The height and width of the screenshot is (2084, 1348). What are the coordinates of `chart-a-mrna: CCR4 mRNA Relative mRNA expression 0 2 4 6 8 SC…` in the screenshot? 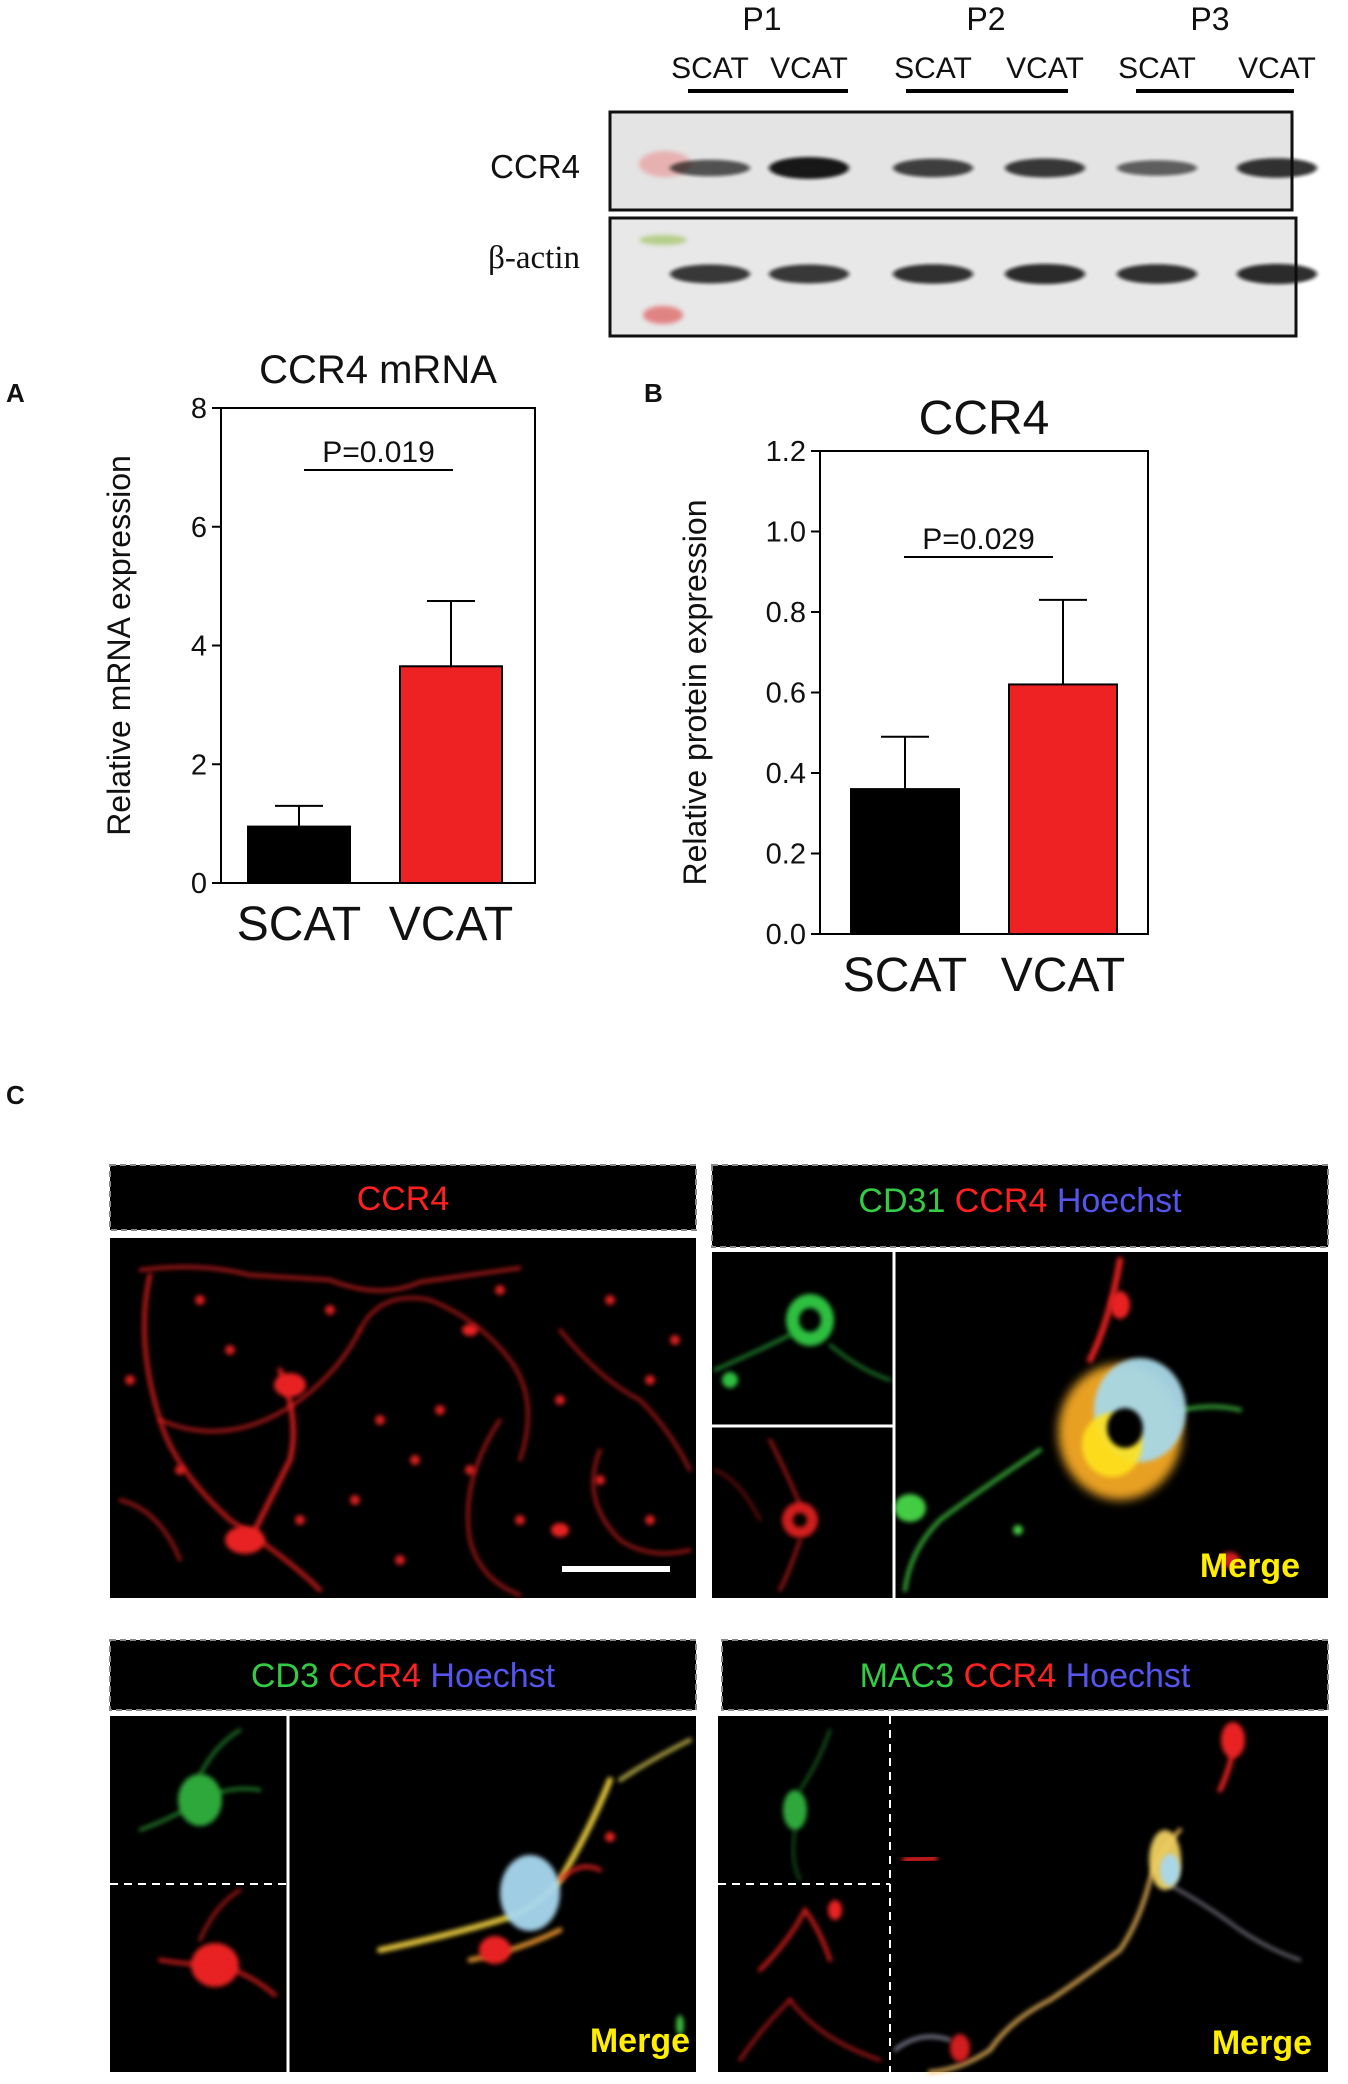 It's located at (318, 649).